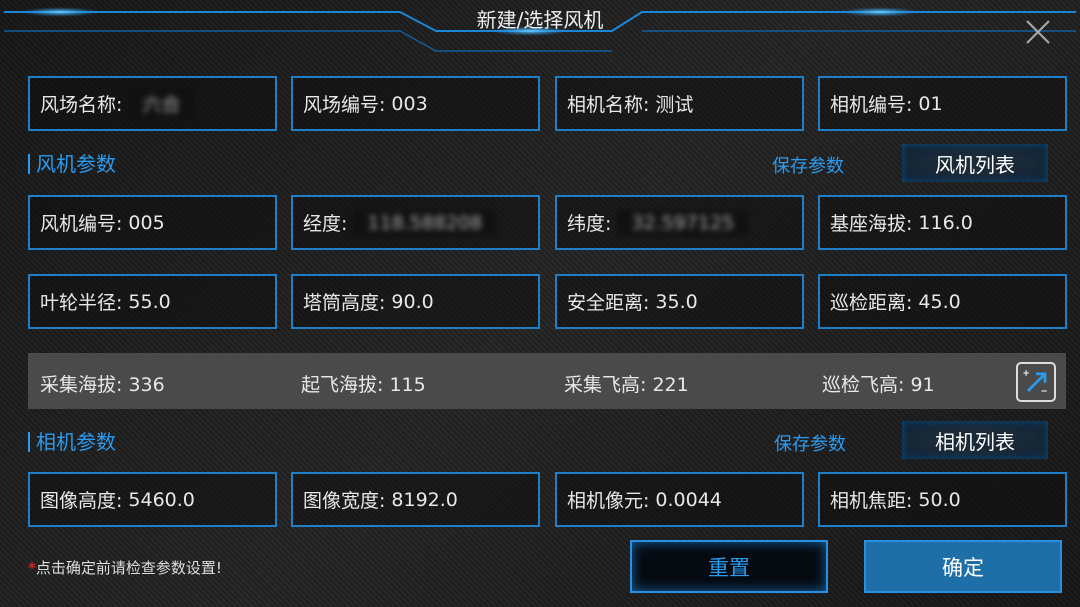 Image resolution: width=1080 pixels, height=607 pixels. Describe the element at coordinates (412, 301) in the screenshot. I see `field-value: 90.0` at that location.